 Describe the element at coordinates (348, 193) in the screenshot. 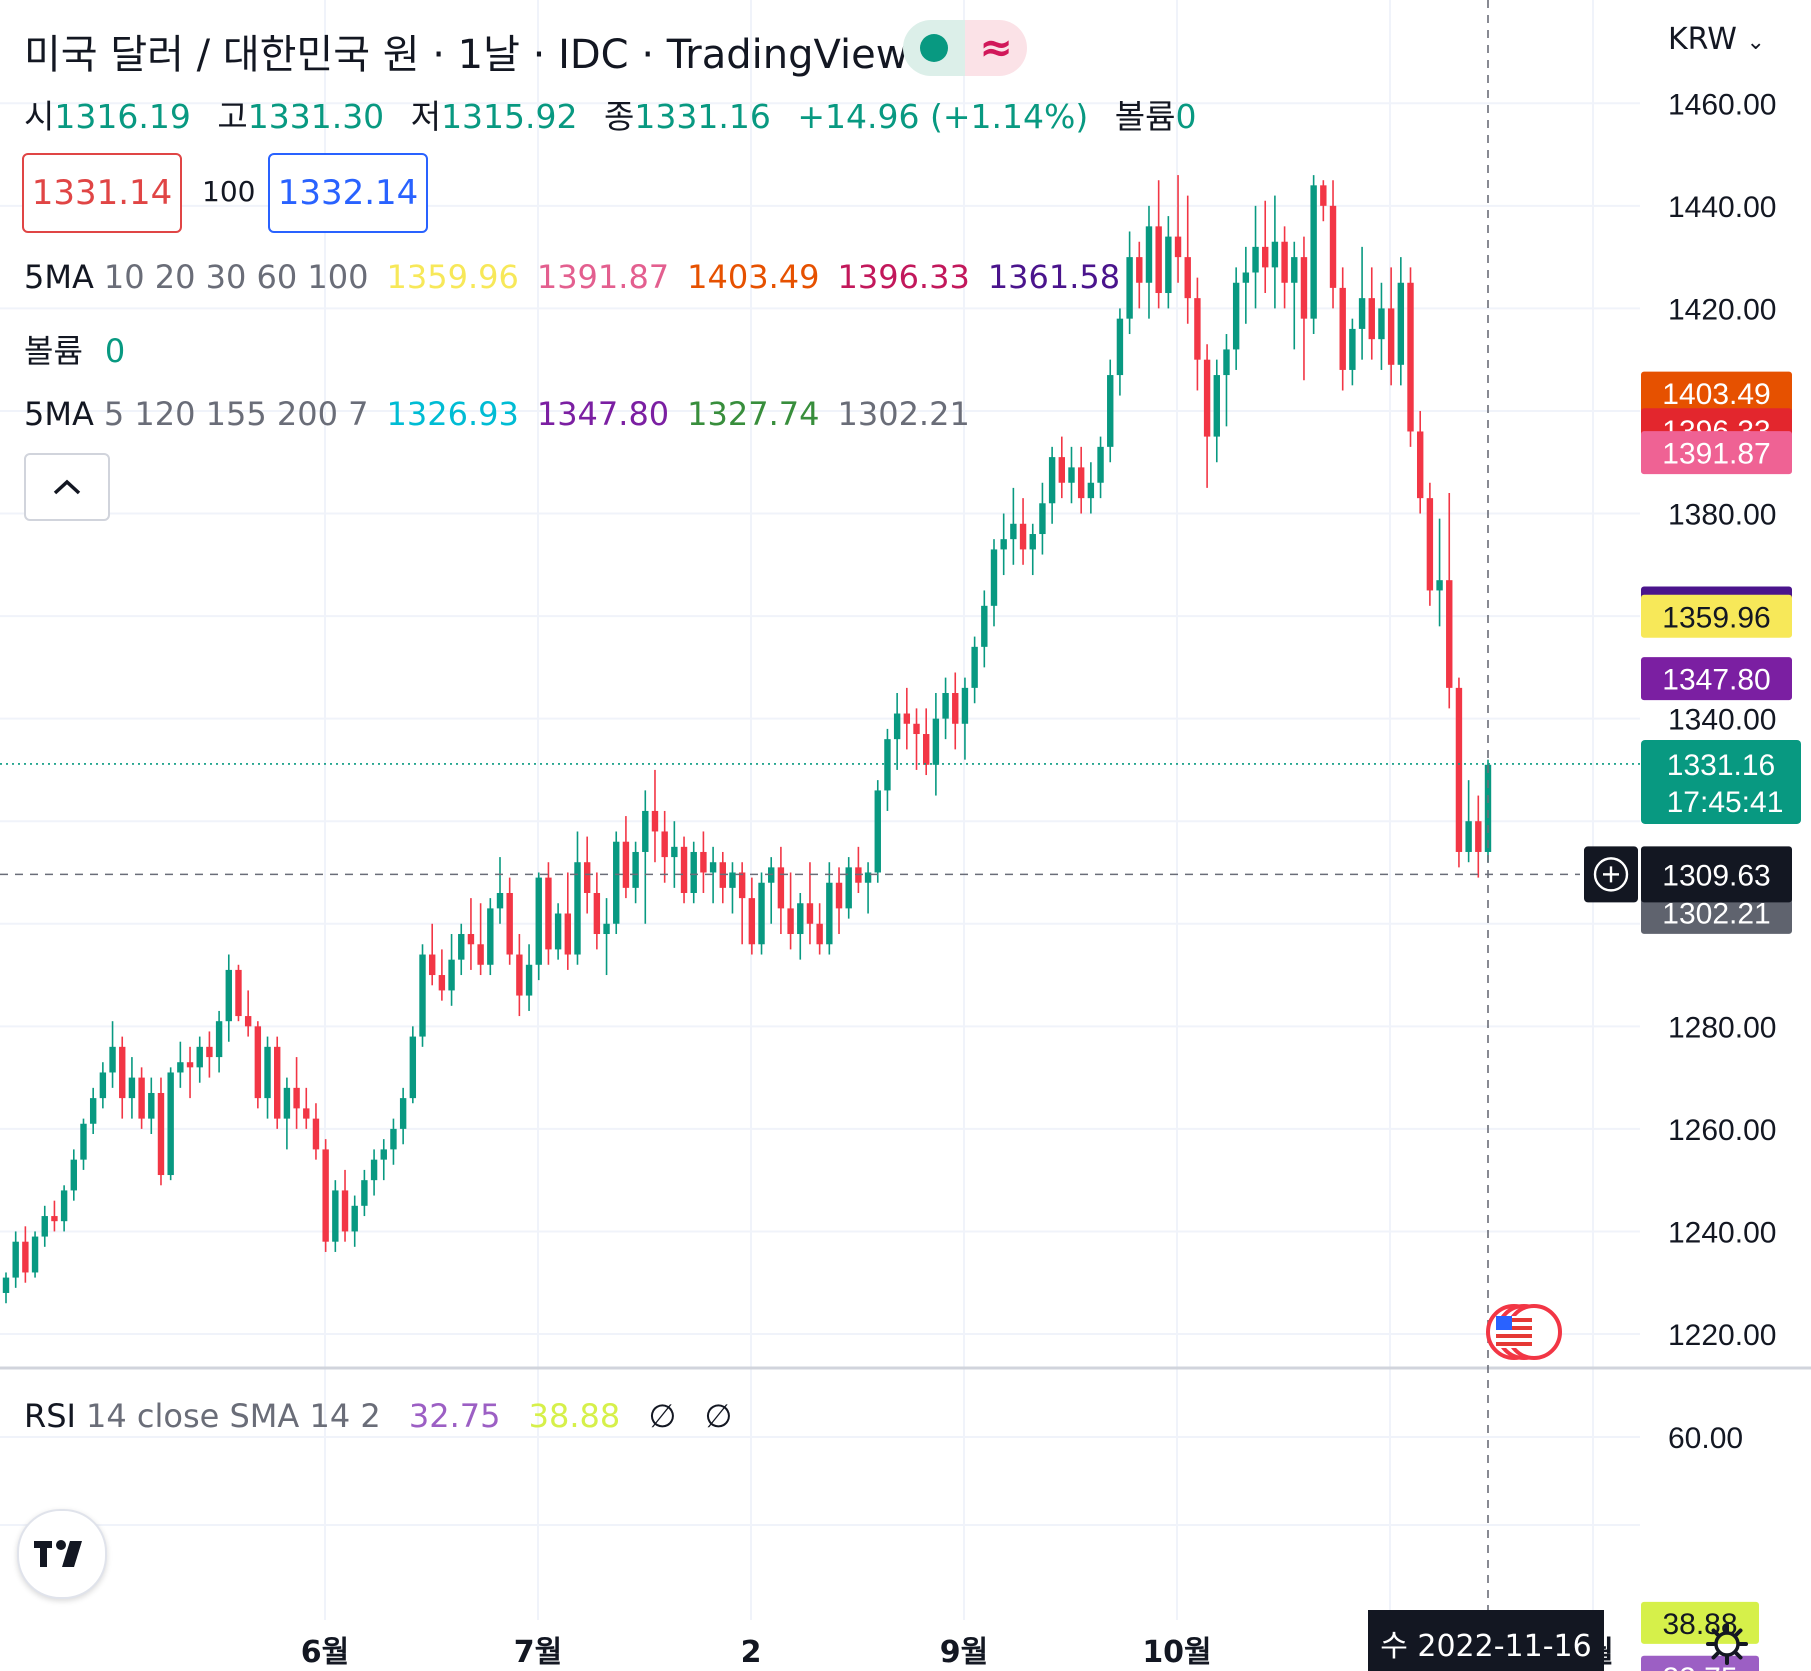

I see `buy-button: 1332.14` at that location.